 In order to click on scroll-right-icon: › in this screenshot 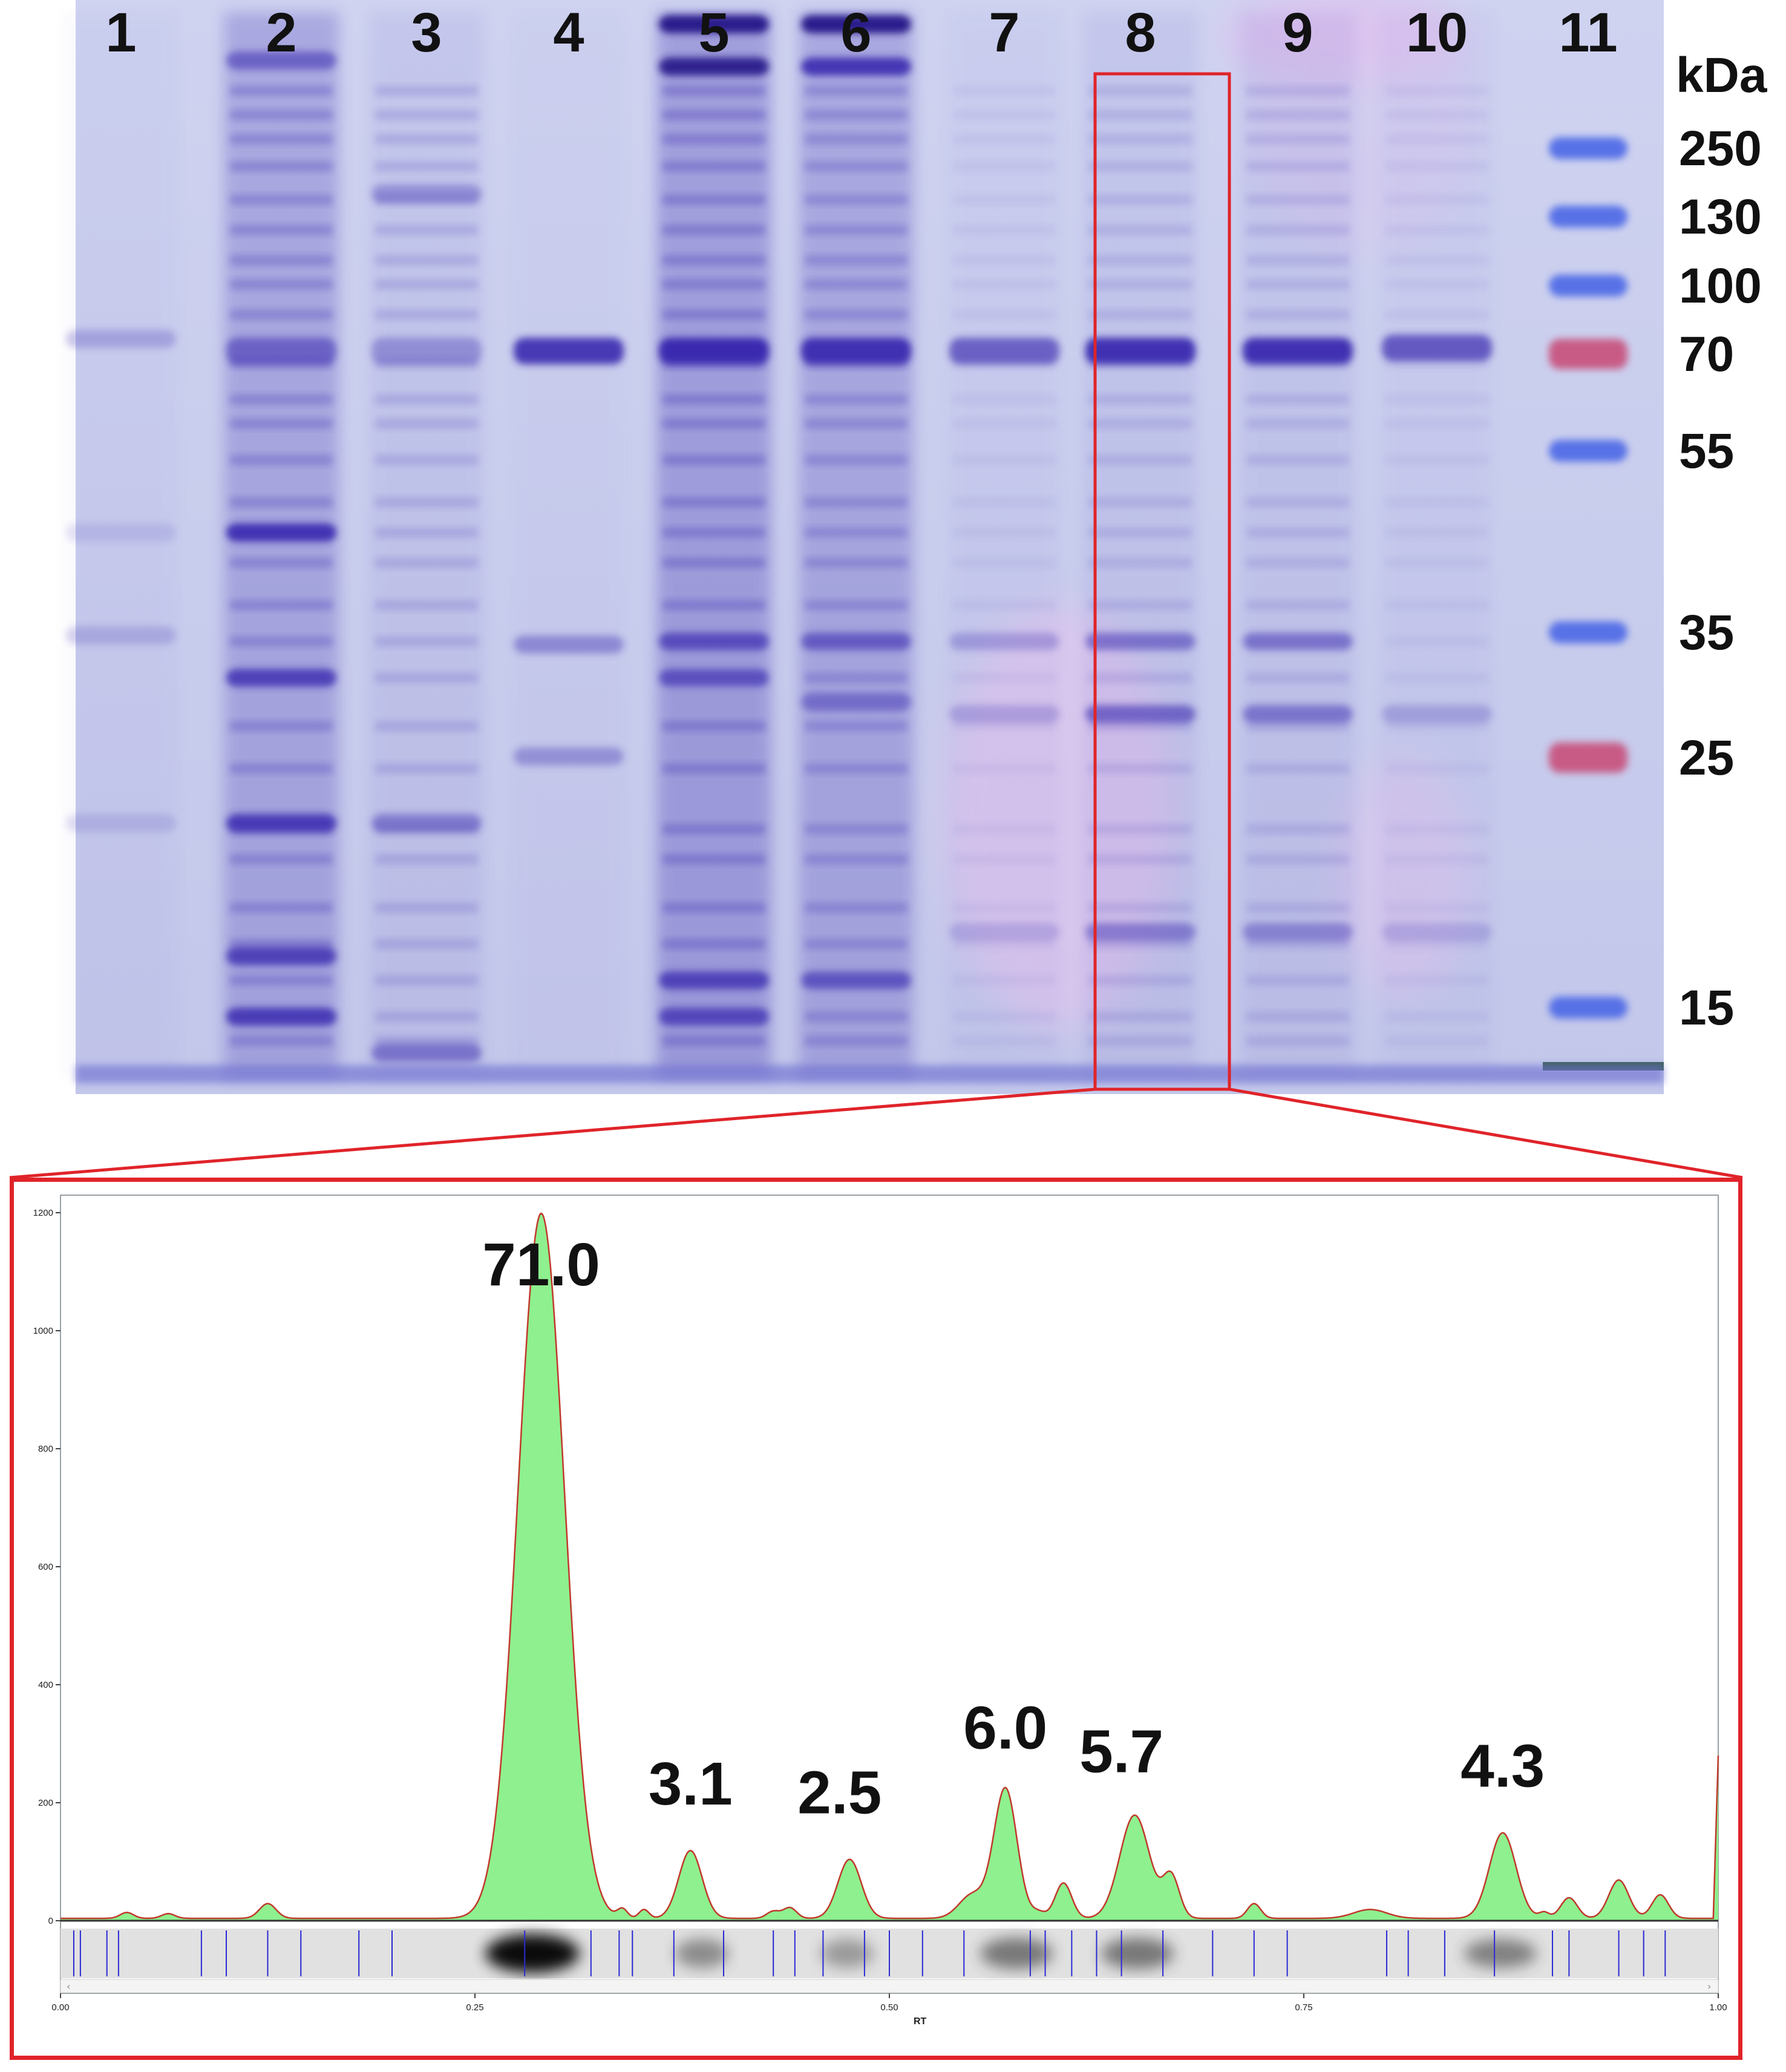, I will do `click(1709, 1987)`.